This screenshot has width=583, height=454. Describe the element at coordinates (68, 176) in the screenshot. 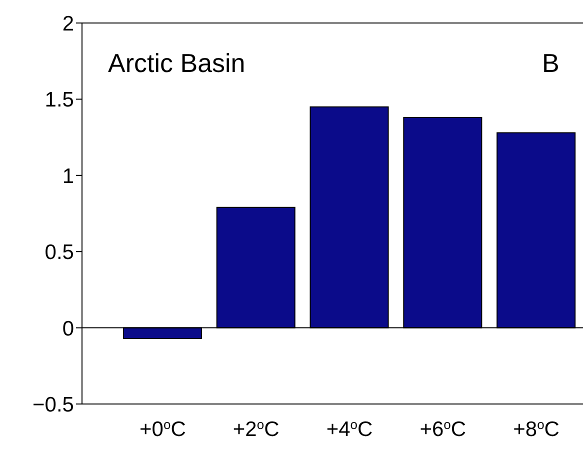

I see `y-tick-label: 1` at that location.